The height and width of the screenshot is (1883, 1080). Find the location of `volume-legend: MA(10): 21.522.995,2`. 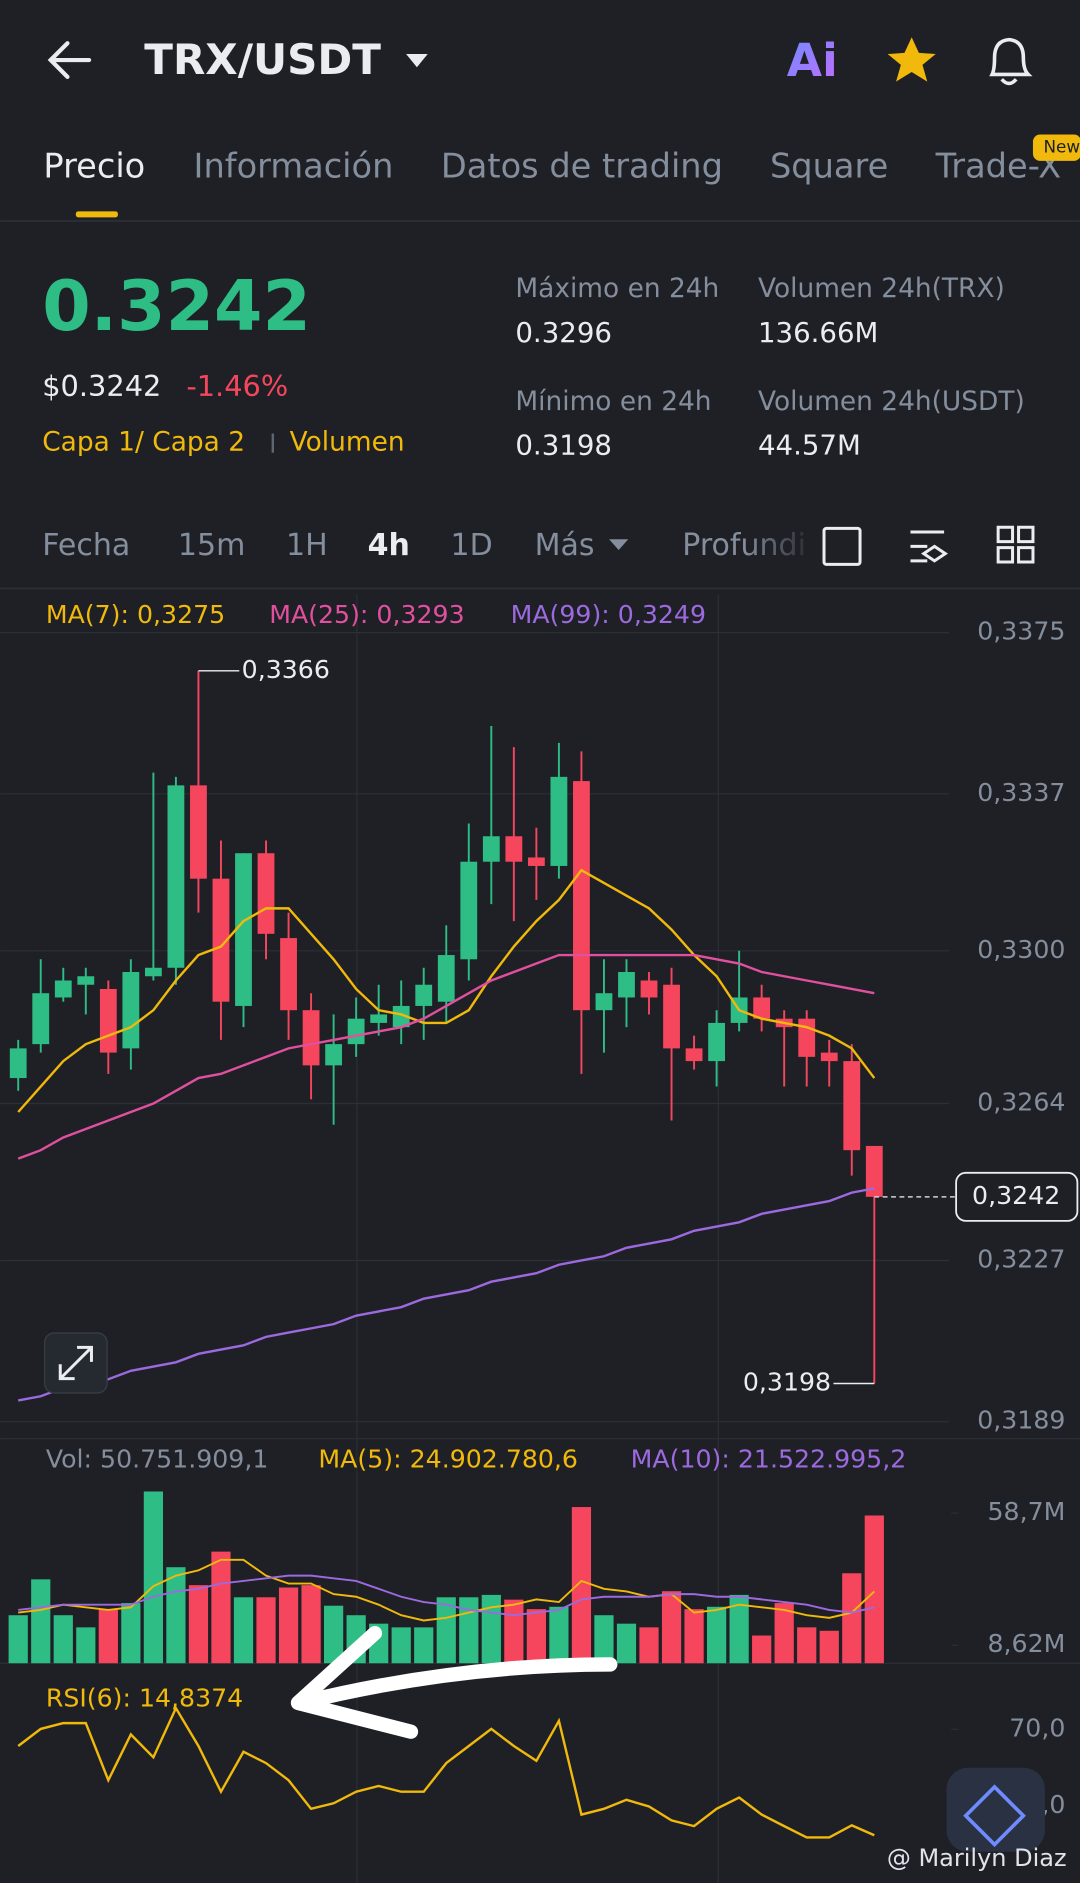

volume-legend: MA(10): 21.522.995,2 is located at coordinates (769, 1458).